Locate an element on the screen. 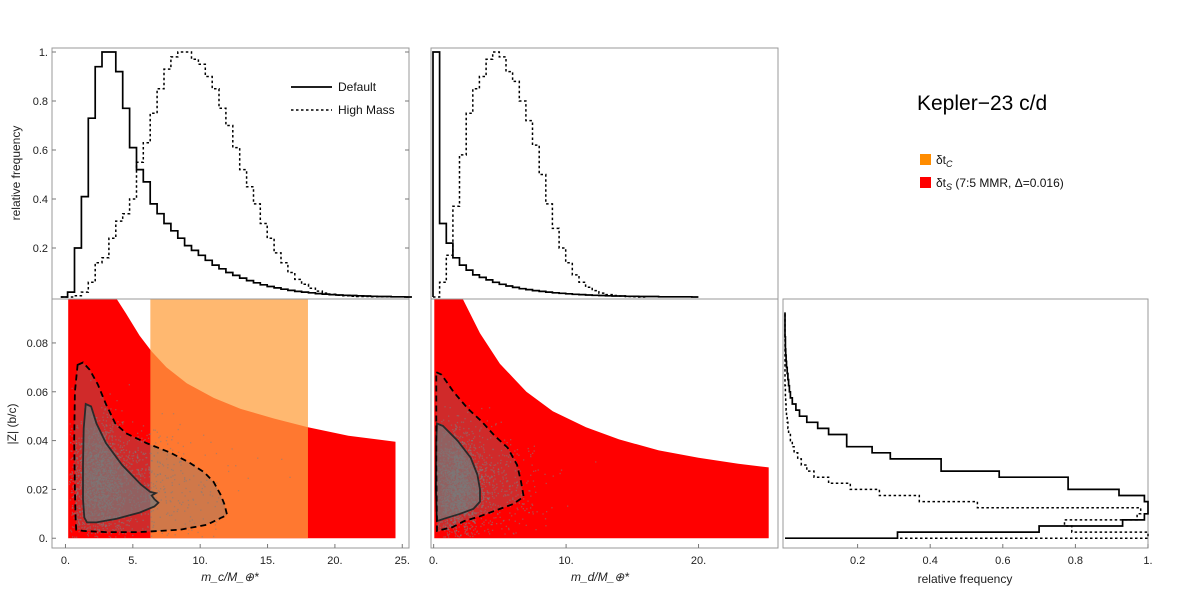 The width and height of the screenshot is (1200, 600). mc-2d-ytick-label: 0. is located at coordinates (43, 539).